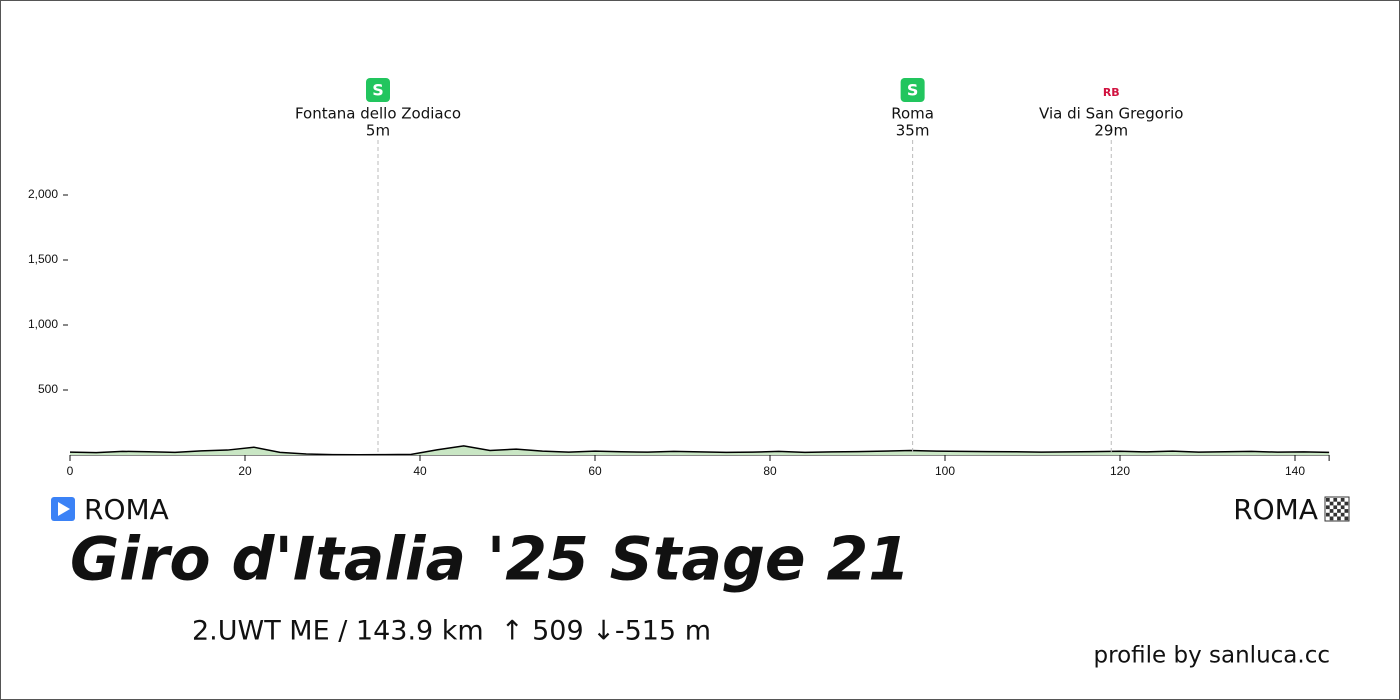  What do you see at coordinates (378, 114) in the screenshot?
I see `marker-name: Fontana dello Zodiaco` at bounding box center [378, 114].